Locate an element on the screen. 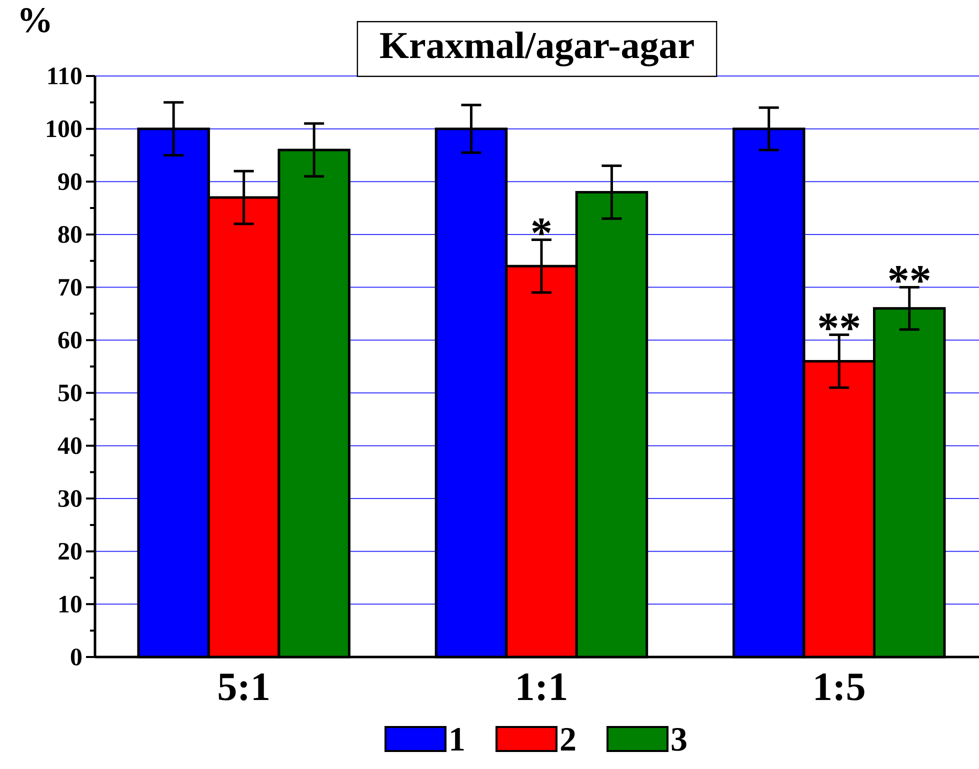 This screenshot has width=979, height=769. x-tick-label: 1:5 is located at coordinates (840, 687).